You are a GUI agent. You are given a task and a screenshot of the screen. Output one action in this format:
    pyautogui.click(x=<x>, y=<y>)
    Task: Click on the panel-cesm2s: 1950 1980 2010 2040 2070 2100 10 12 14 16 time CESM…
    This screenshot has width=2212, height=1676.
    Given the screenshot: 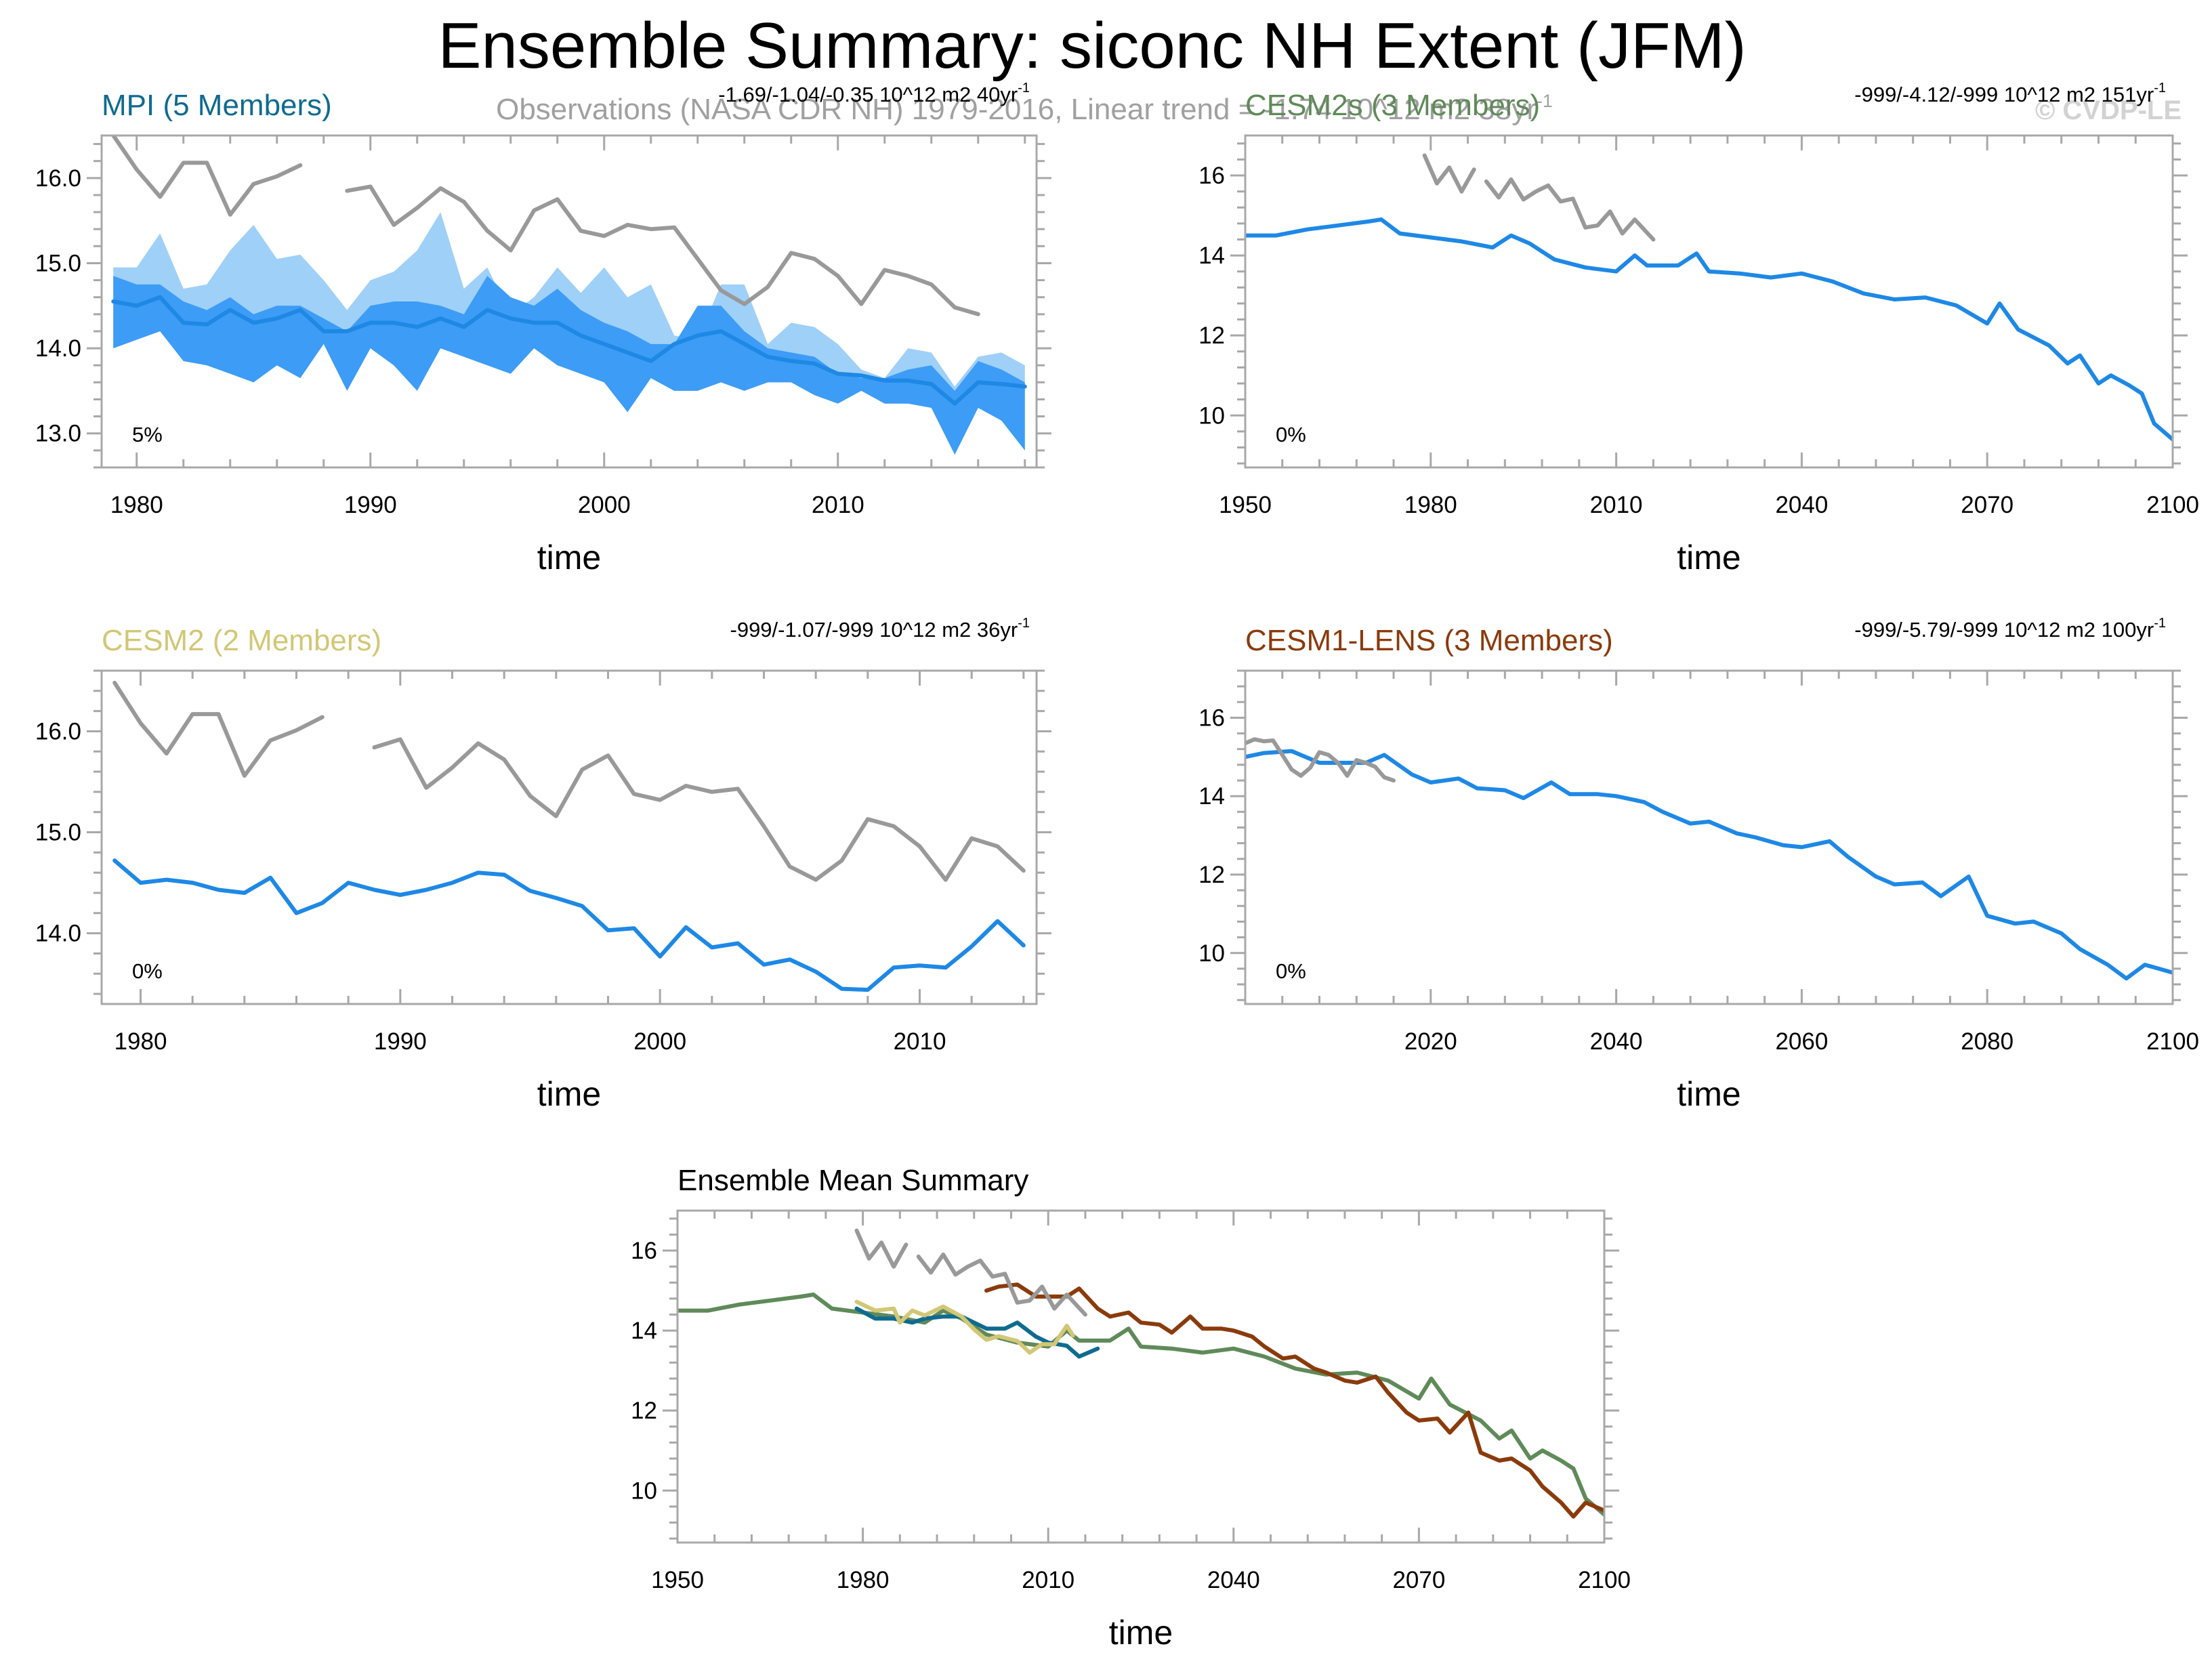 What is the action you would take?
    pyautogui.click(x=1698, y=329)
    